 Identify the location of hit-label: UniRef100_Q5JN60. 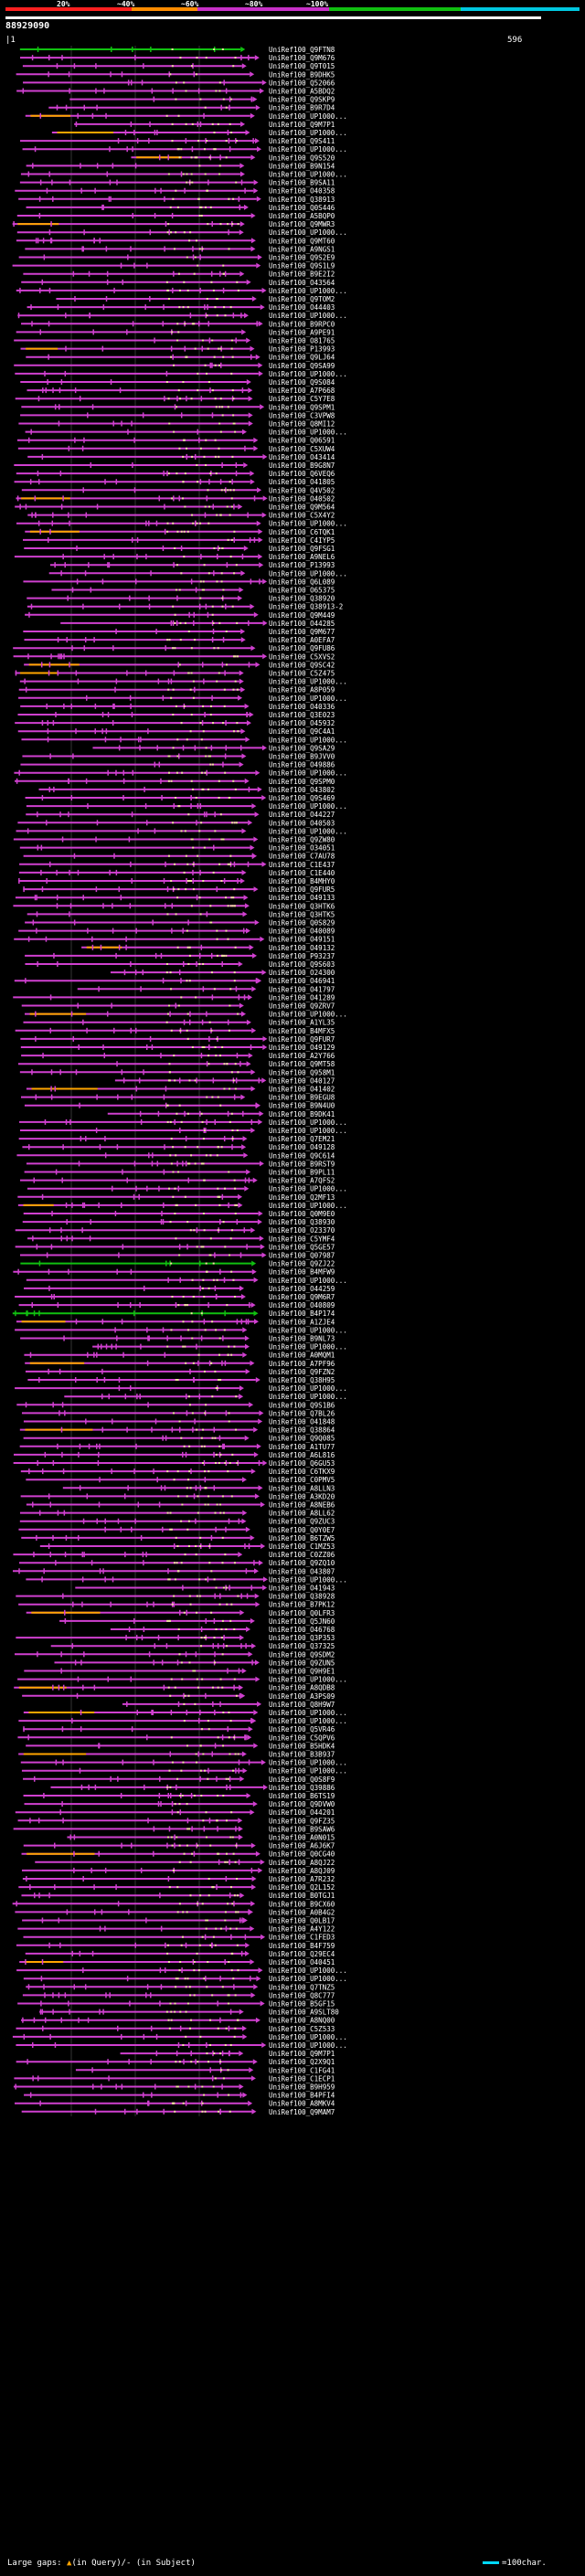
(302, 1621).